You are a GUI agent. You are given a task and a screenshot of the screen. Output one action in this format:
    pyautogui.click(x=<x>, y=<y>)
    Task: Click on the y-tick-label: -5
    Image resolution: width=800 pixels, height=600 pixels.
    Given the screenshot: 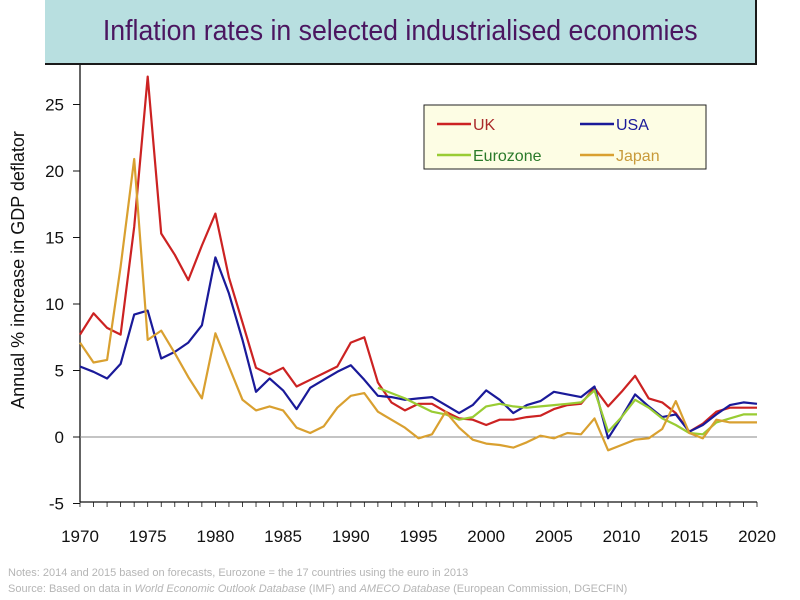 What is the action you would take?
    pyautogui.click(x=56, y=504)
    